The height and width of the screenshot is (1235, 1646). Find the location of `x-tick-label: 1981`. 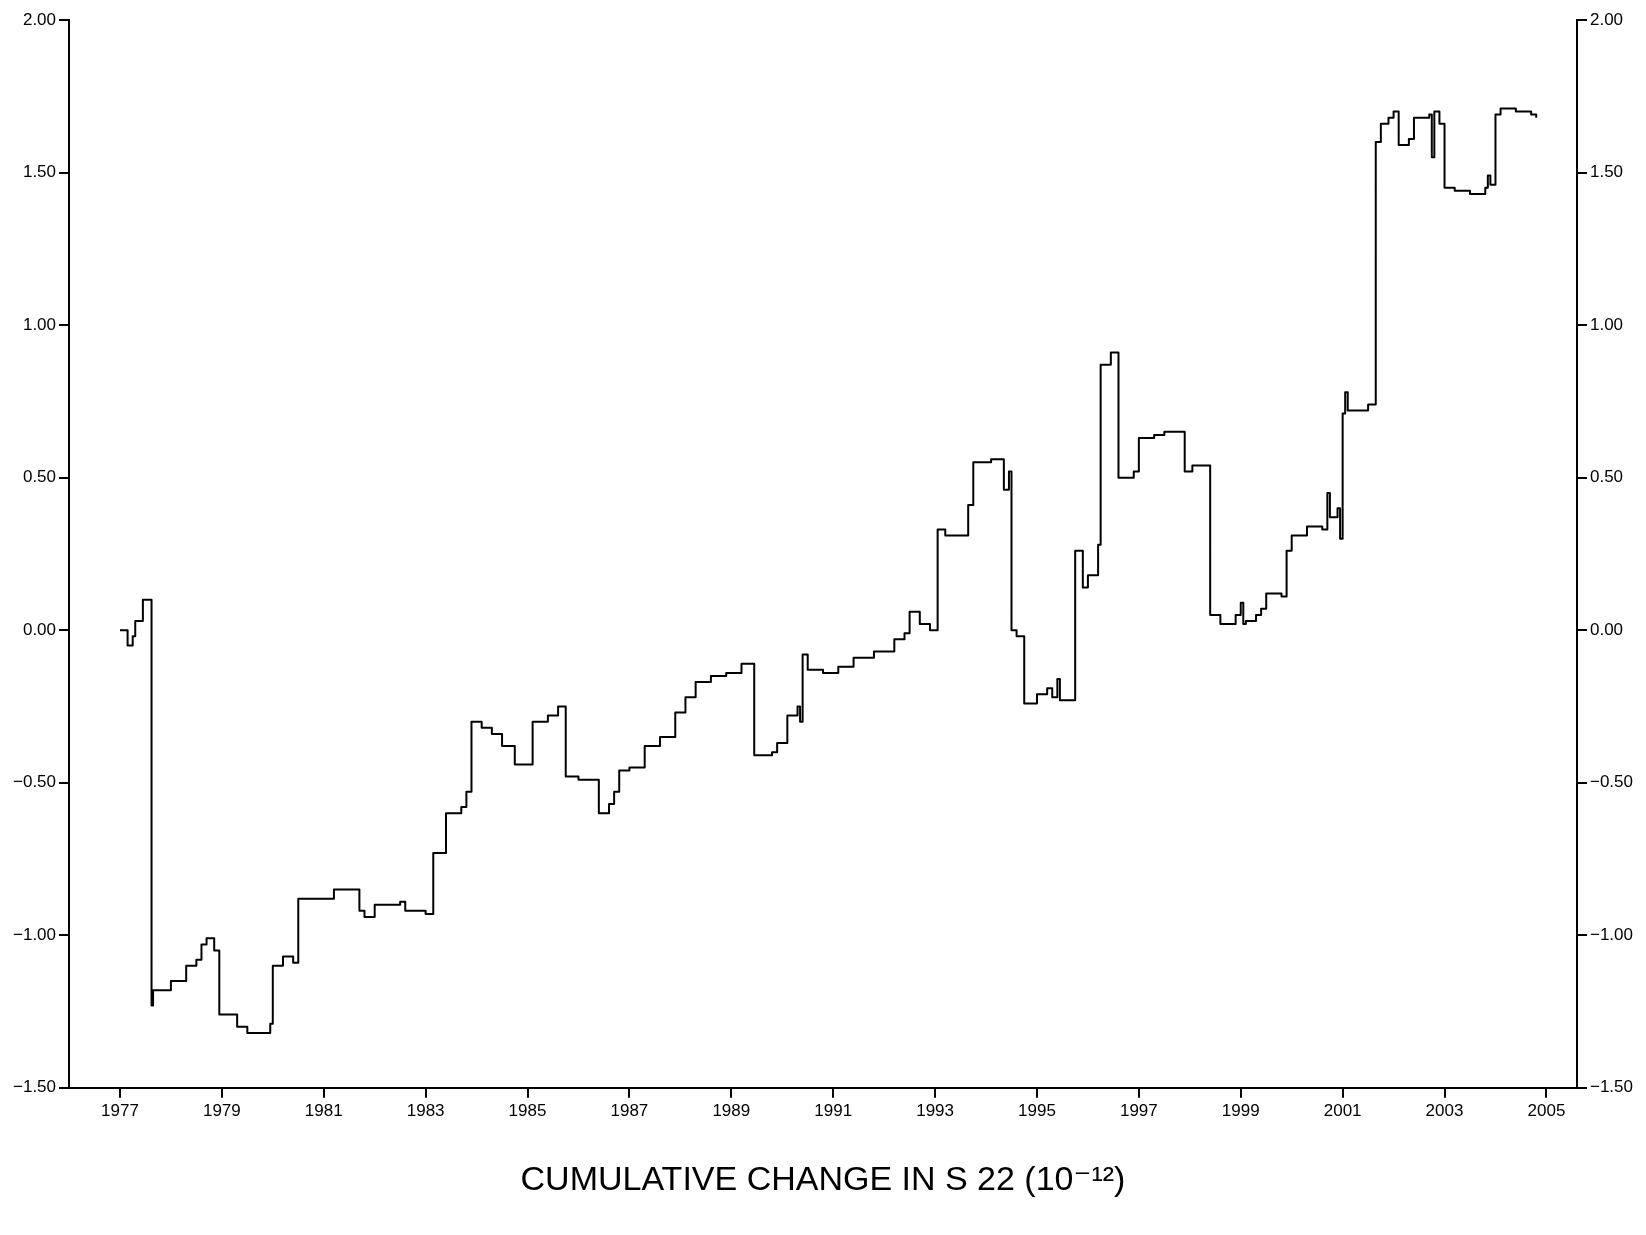

x-tick-label: 1981 is located at coordinates (323, 1110).